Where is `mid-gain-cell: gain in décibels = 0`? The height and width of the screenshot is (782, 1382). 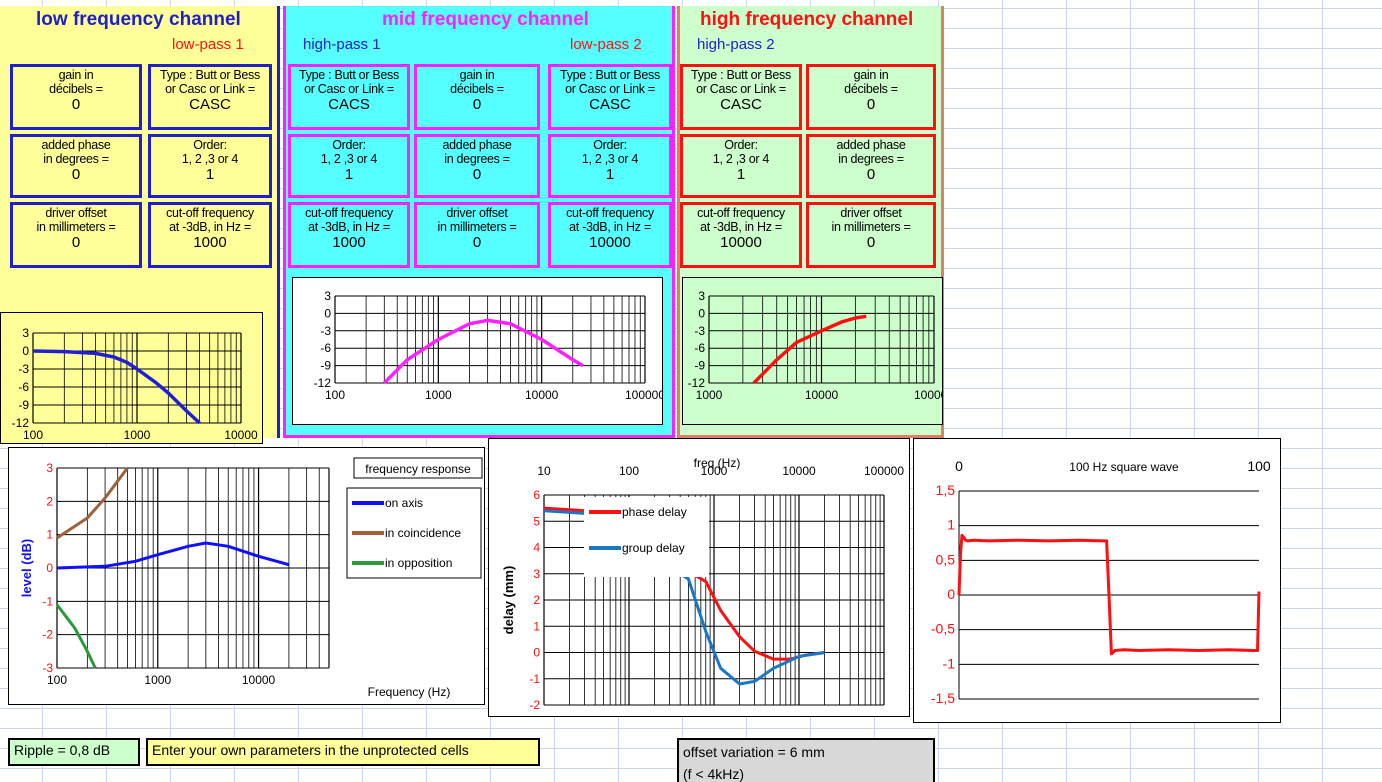
mid-gain-cell: gain in décibels = 0 is located at coordinates (477, 97).